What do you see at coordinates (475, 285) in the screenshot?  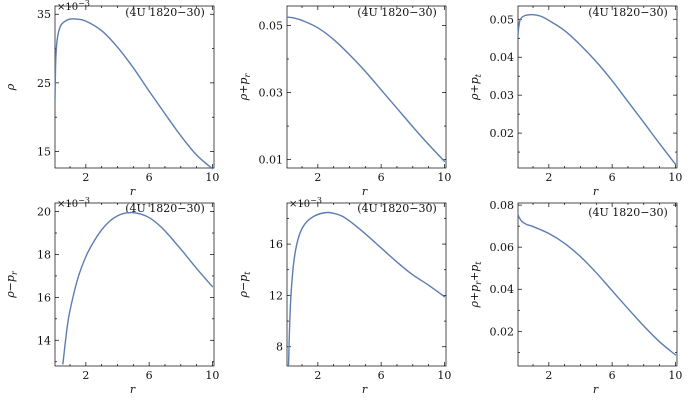 I see `y-axis-label: ρ+pr+pt` at bounding box center [475, 285].